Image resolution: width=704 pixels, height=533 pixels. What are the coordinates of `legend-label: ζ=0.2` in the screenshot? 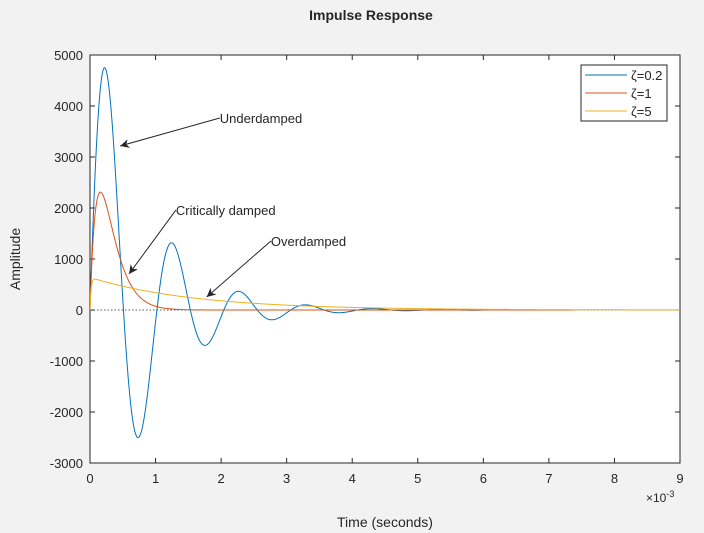 It's located at (646, 75).